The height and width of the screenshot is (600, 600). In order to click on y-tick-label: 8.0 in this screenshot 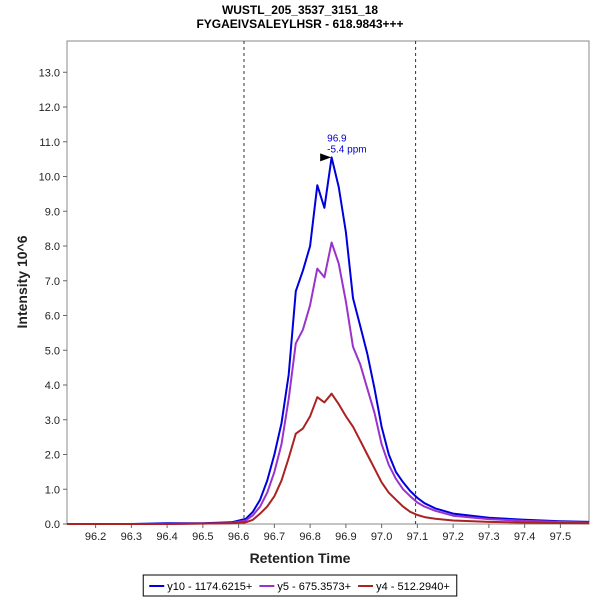, I will do `click(52, 247)`.